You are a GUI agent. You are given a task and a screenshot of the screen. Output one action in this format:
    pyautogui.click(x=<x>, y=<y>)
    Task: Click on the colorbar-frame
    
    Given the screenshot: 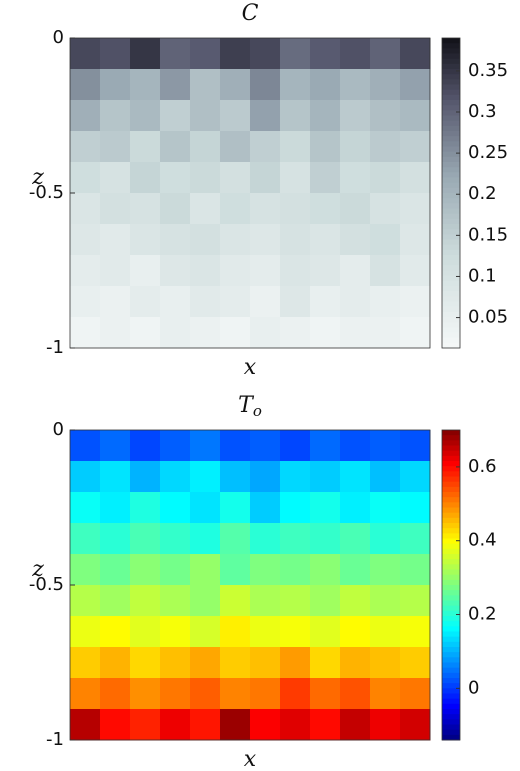 What is the action you would take?
    pyautogui.click(x=451, y=193)
    